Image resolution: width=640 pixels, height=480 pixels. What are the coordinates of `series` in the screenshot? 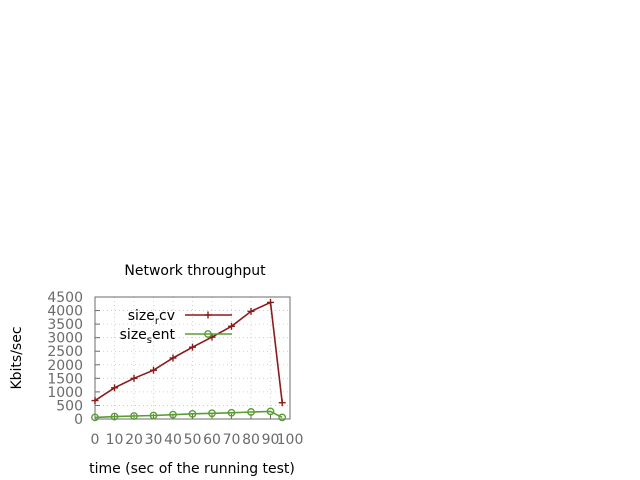 It's located at (189, 360).